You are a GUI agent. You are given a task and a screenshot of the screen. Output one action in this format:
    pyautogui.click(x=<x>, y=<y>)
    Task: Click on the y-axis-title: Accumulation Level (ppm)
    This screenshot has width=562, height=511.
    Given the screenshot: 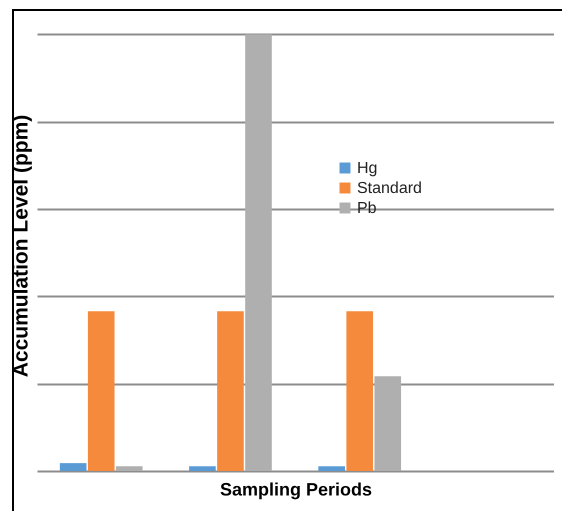 What is the action you would take?
    pyautogui.click(x=21, y=246)
    